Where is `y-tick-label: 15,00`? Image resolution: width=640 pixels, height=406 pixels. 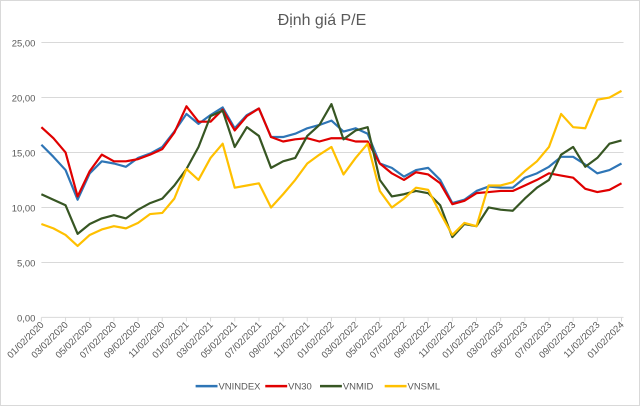 y-tick-label: 15,00 is located at coordinates (24, 153).